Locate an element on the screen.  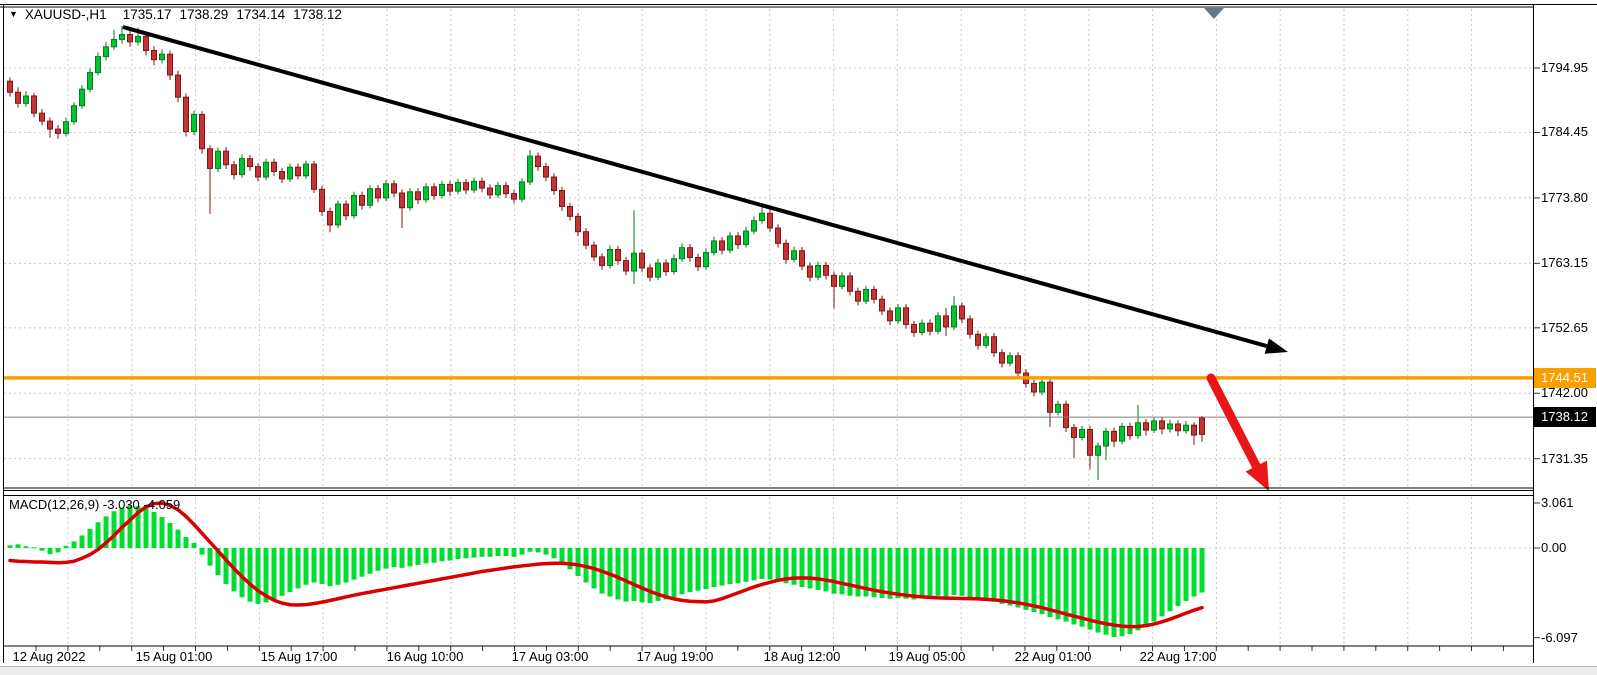
time-axis-label: 15 Aug 01:00 is located at coordinates (174, 656).